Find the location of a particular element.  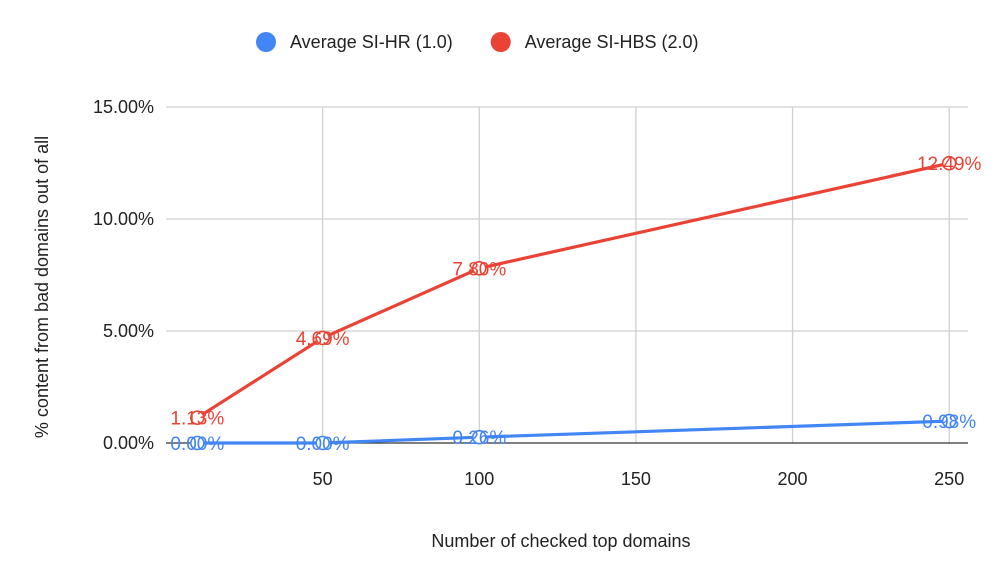

x-tick-label: 150 is located at coordinates (636, 479).